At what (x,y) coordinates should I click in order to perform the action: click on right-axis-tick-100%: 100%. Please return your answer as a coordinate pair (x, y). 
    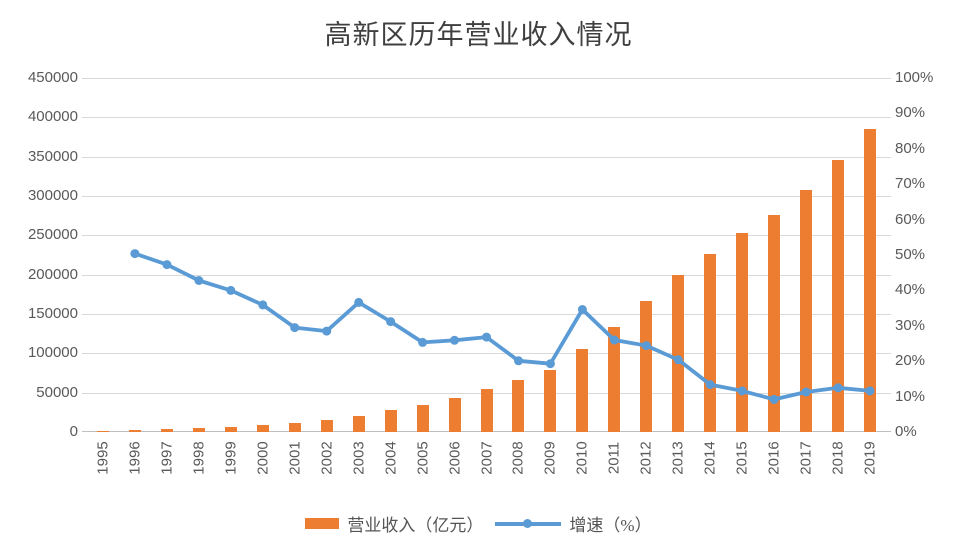
    Looking at the image, I should click on (914, 77).